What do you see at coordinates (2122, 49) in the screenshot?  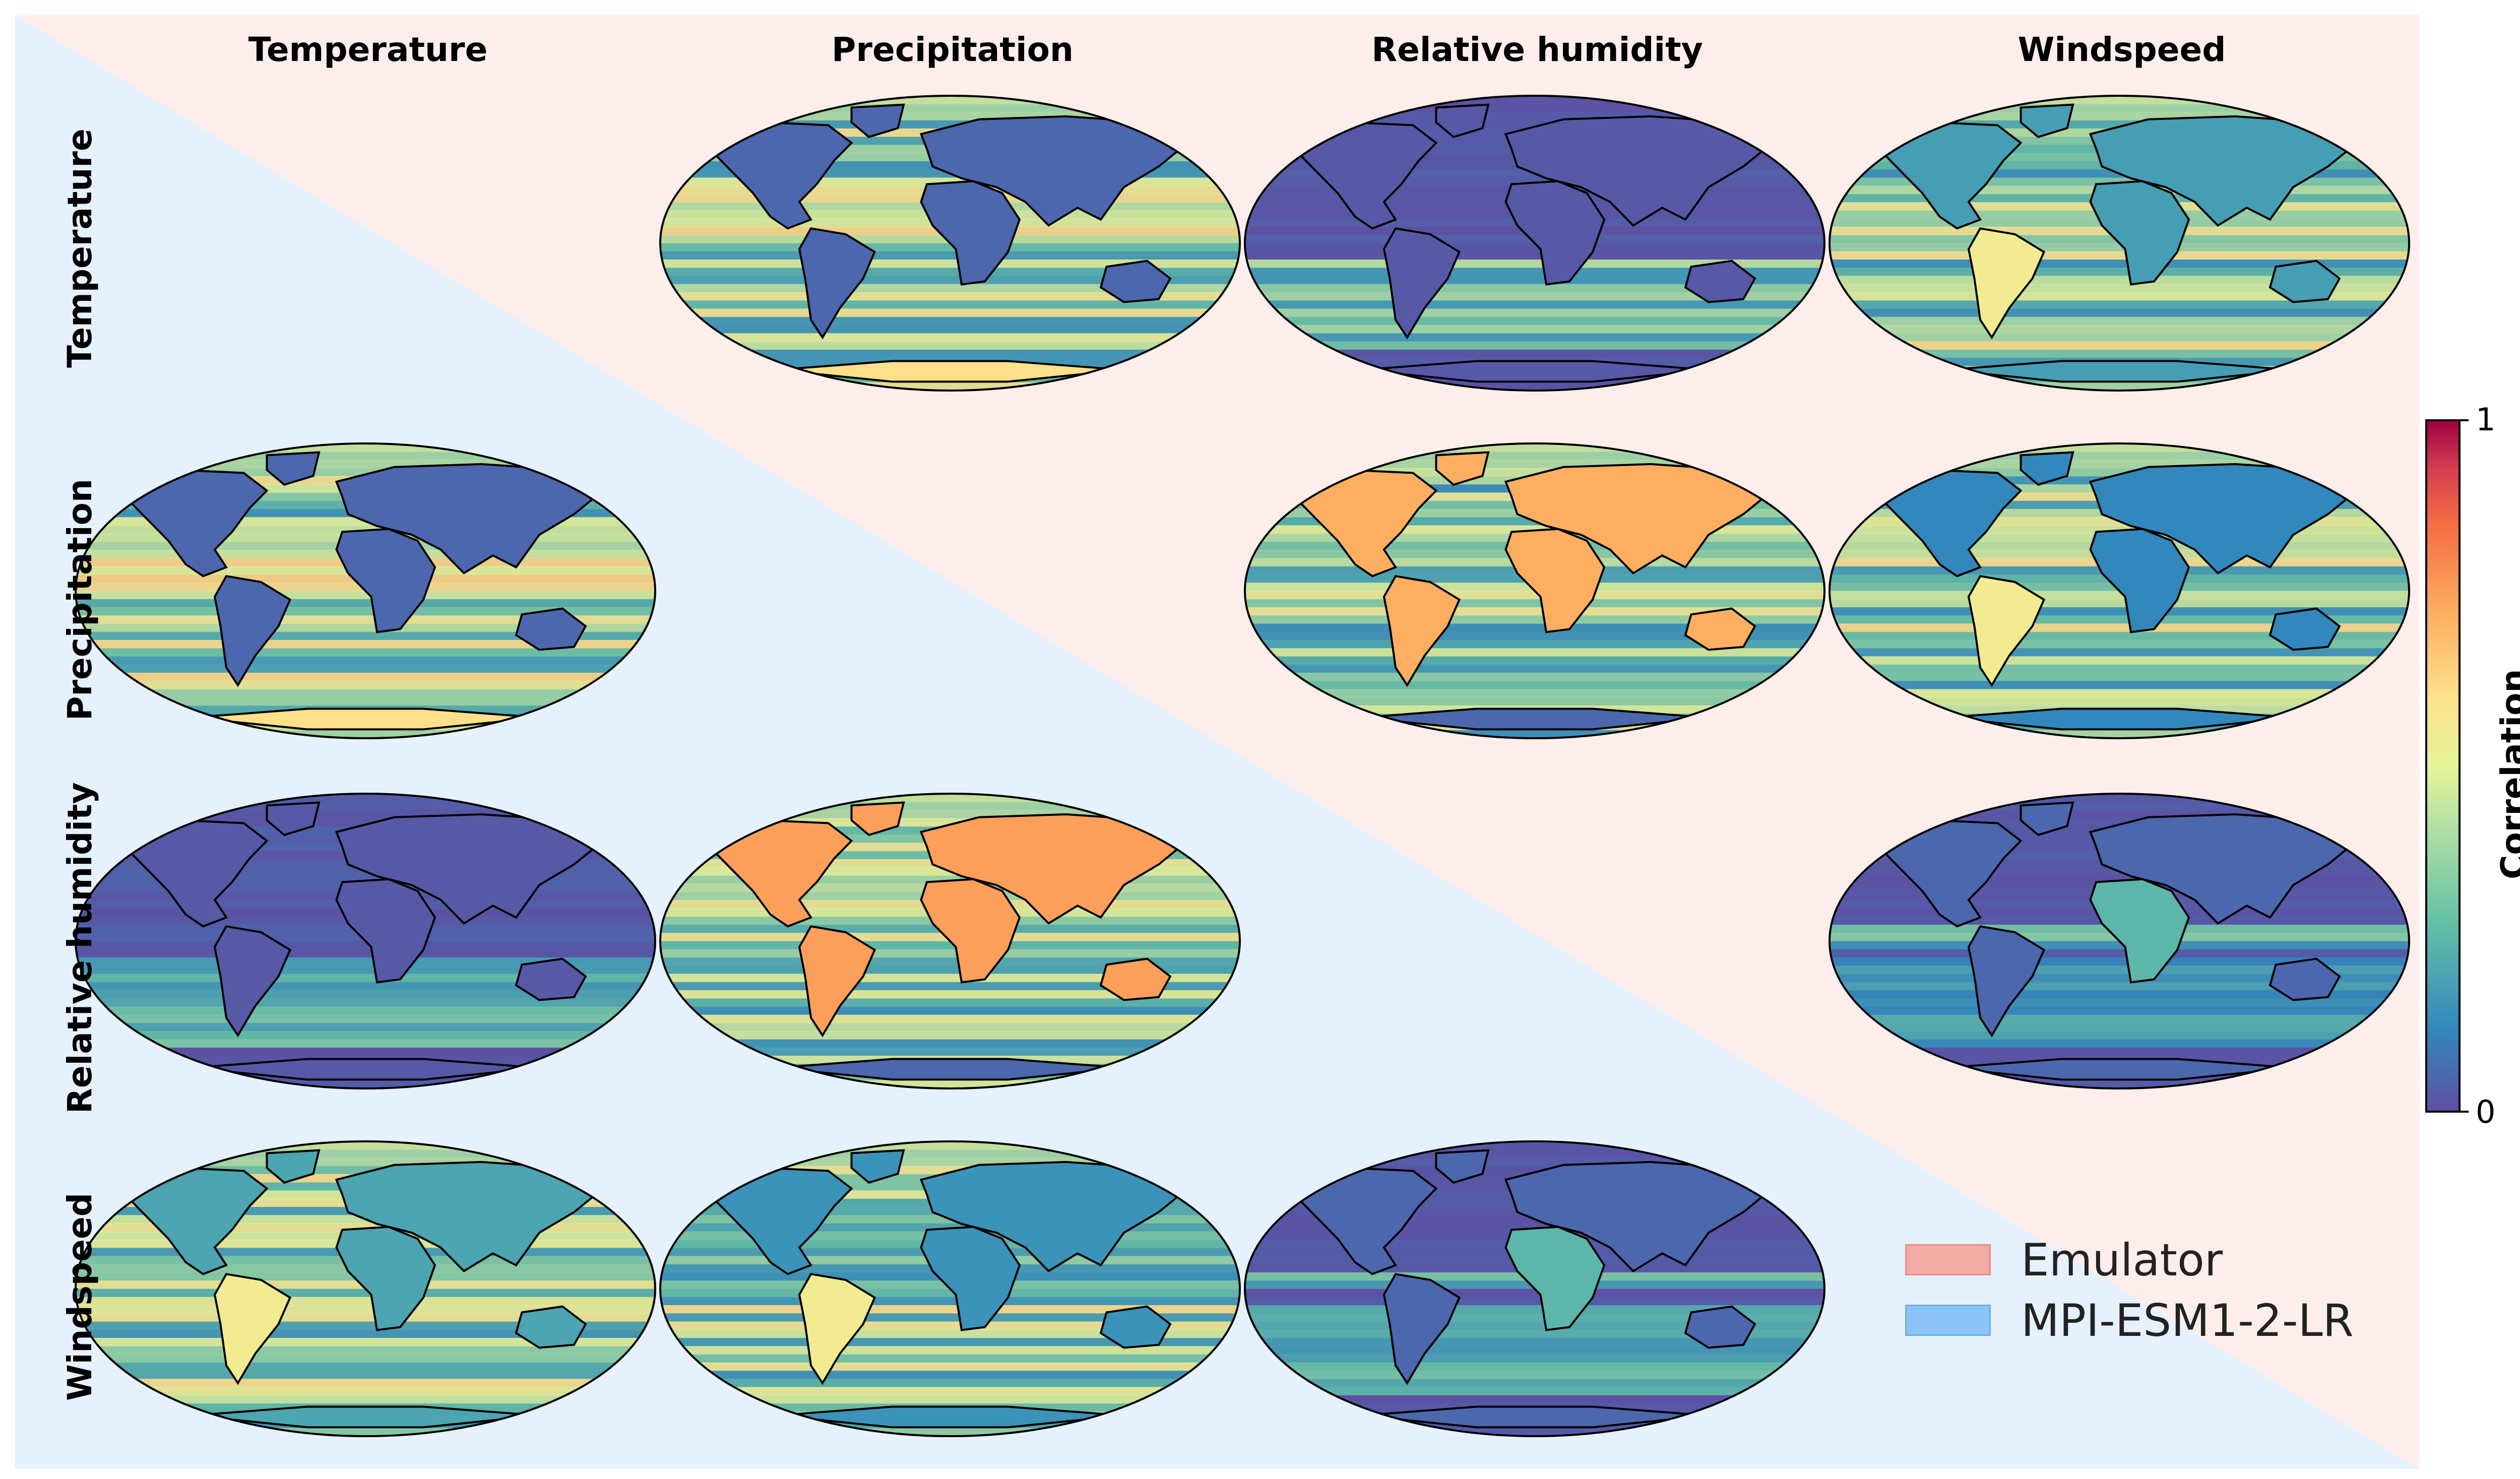 I see `column-title-windspeed: Windspeed` at bounding box center [2122, 49].